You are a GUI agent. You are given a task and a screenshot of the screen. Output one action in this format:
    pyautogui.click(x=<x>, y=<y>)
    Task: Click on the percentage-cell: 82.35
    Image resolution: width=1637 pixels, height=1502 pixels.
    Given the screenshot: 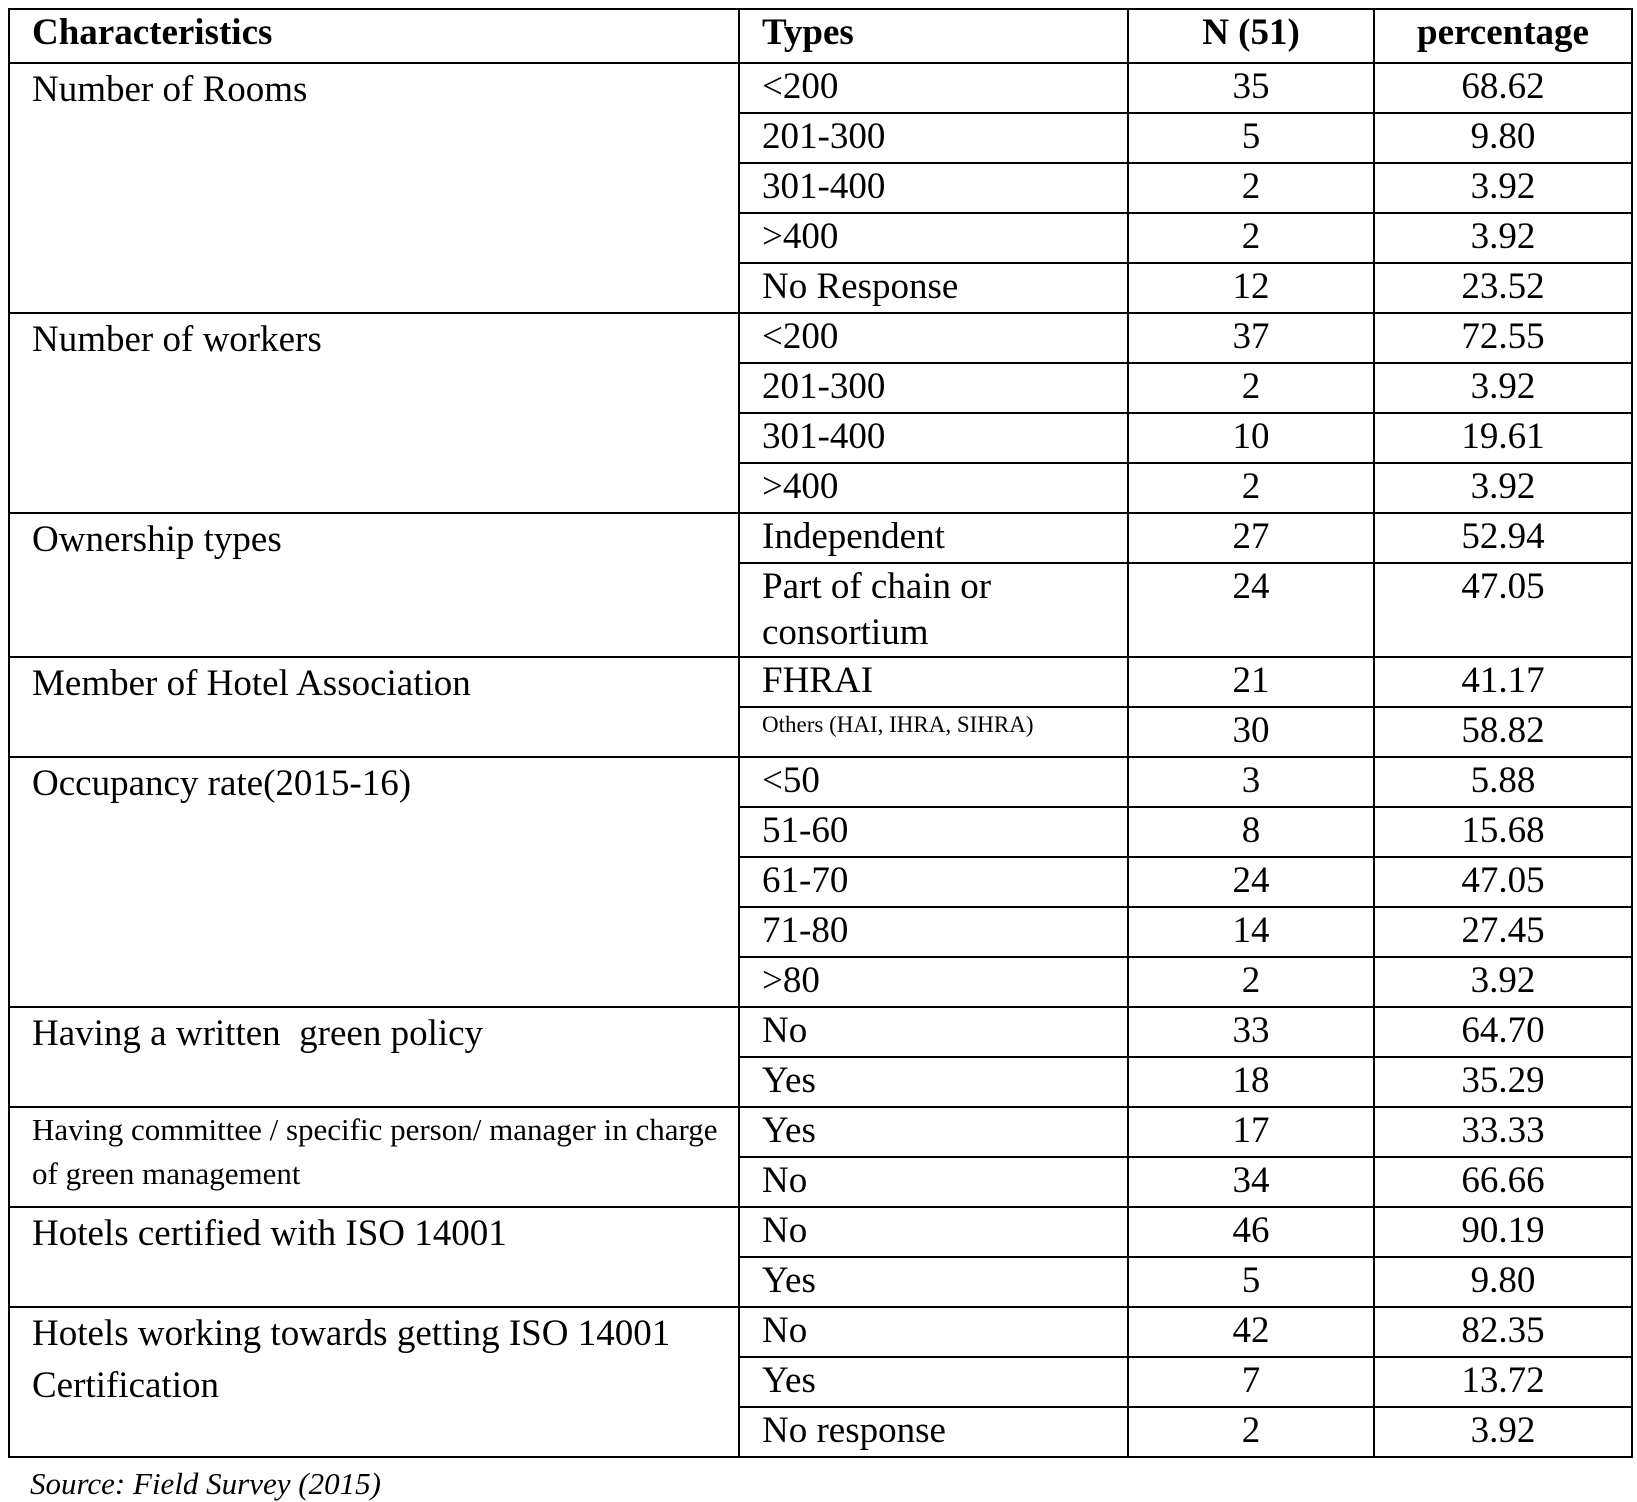 What is the action you would take?
    pyautogui.click(x=1503, y=1332)
    